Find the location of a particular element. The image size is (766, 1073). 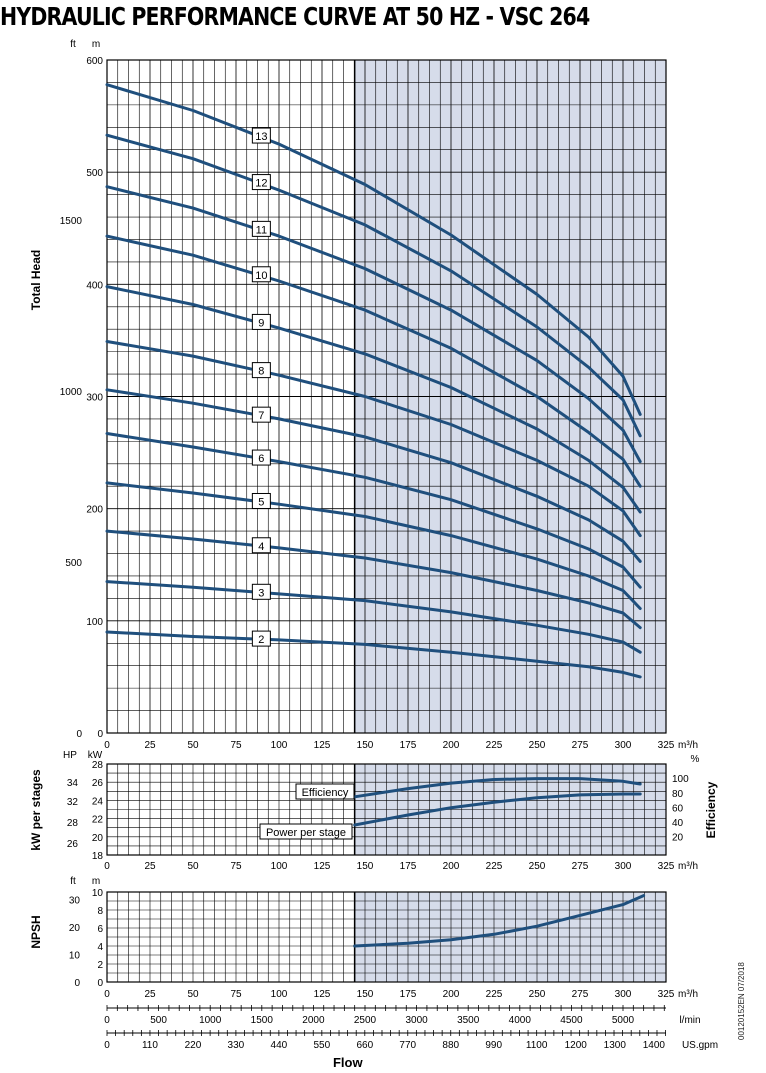

head-tick-m: 300 is located at coordinates (94, 398).